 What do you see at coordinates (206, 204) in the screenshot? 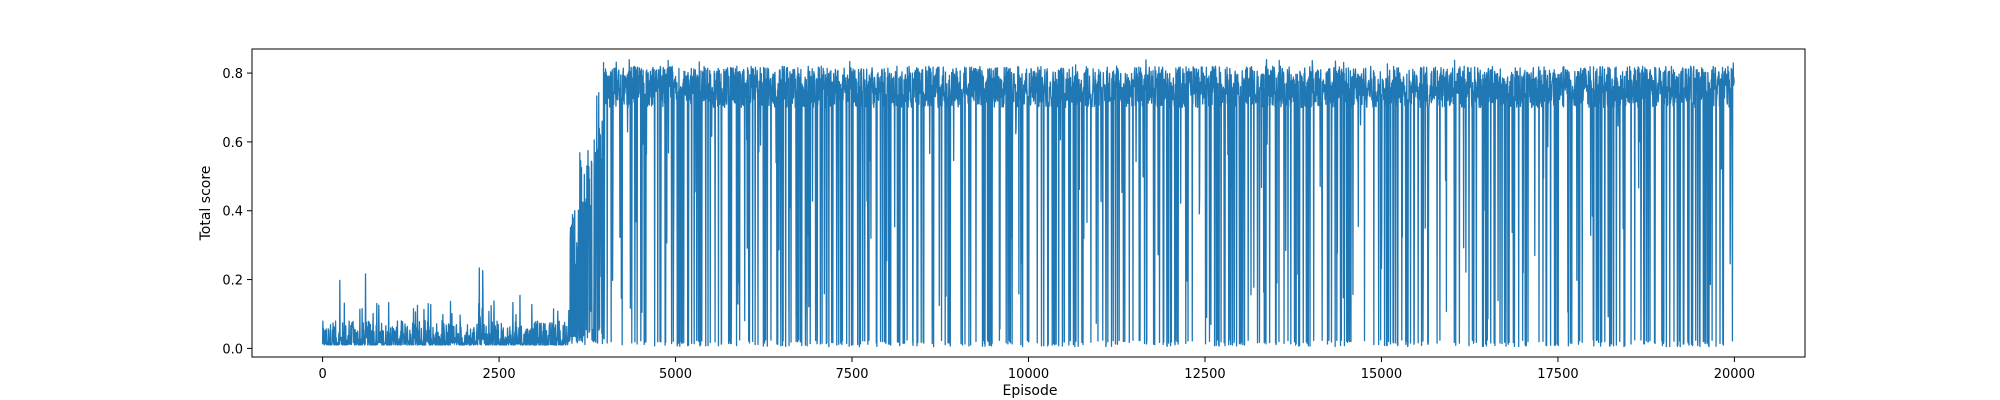
I see `y-axis-label: Total score` at bounding box center [206, 204].